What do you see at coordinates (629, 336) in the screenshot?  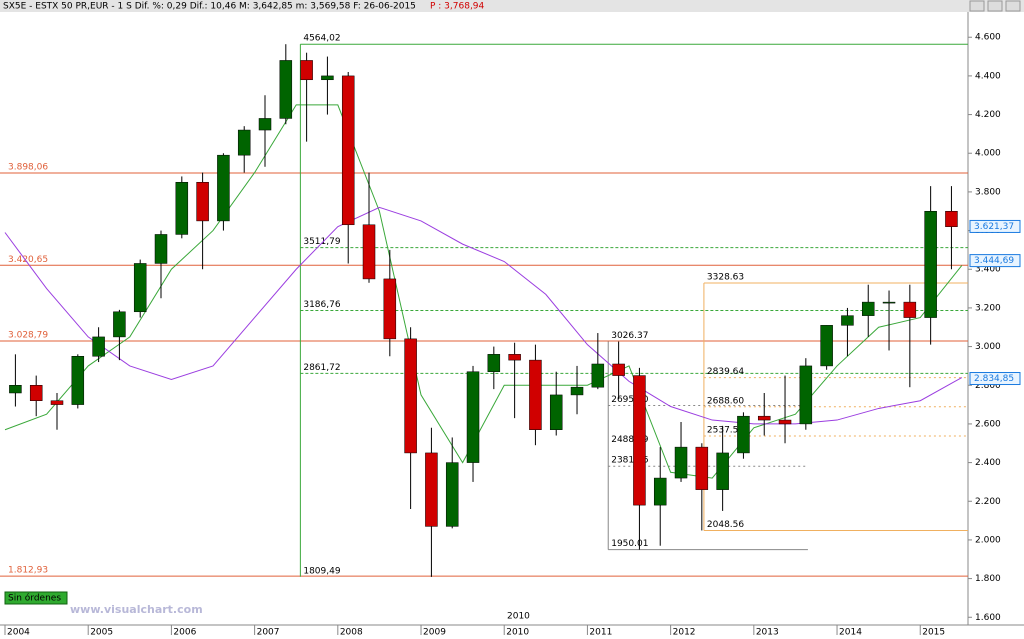 I see `level-label: 3026.37` at bounding box center [629, 336].